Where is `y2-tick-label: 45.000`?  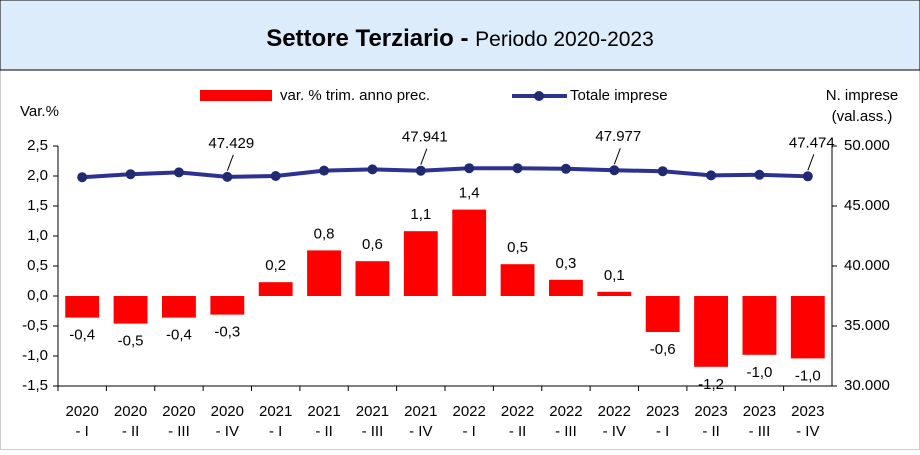 y2-tick-label: 45.000 is located at coordinates (867, 205).